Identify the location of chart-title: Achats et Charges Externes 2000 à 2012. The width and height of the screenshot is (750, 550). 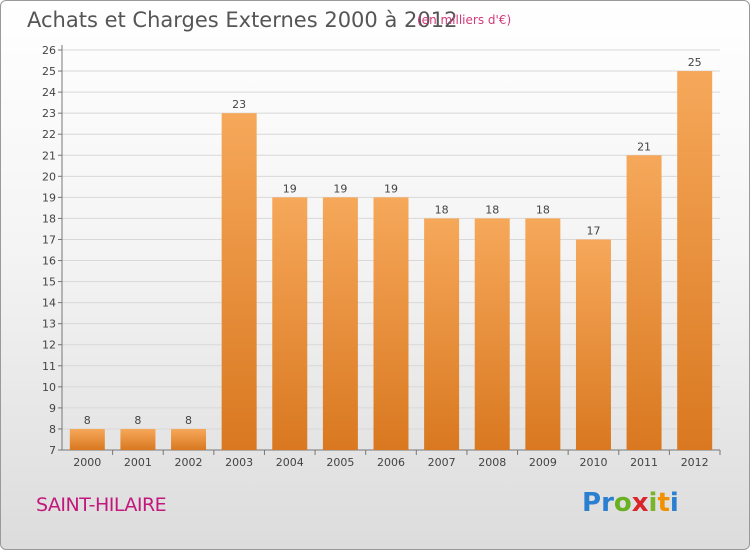
(242, 20).